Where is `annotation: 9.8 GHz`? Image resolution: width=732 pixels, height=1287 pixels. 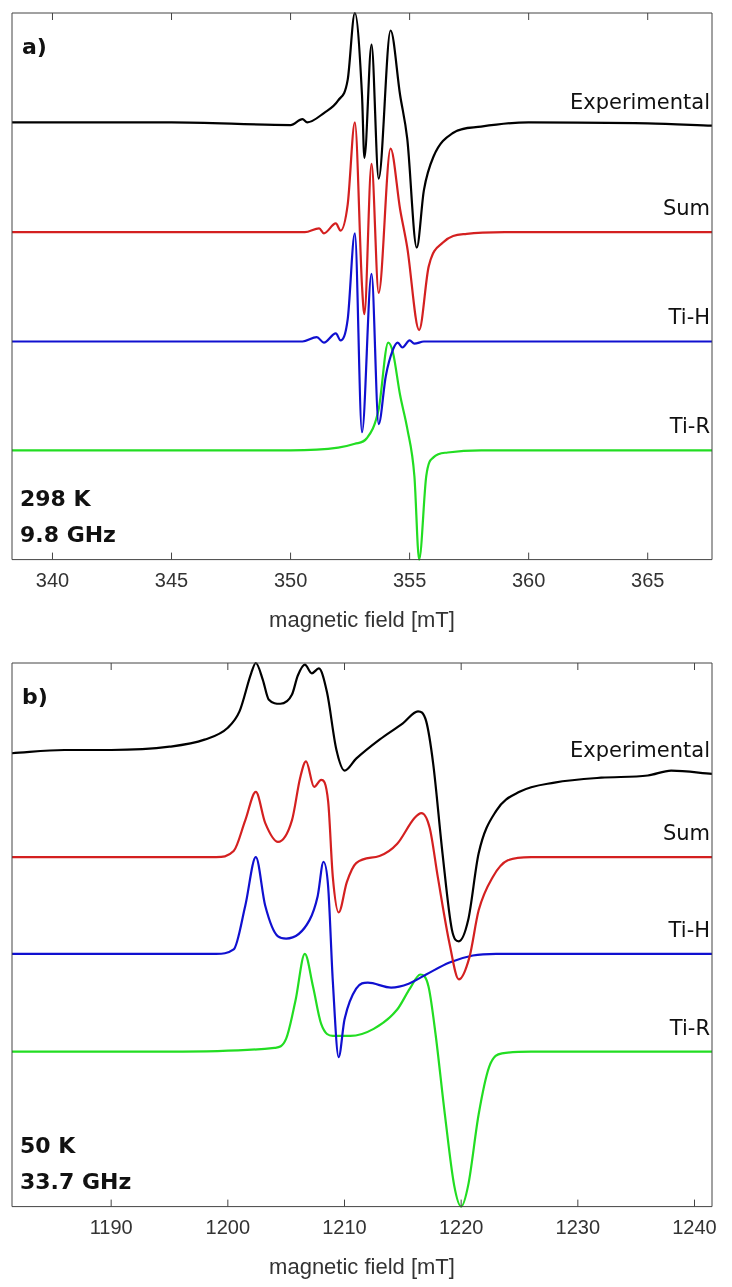 annotation: 9.8 GHz is located at coordinates (68, 535).